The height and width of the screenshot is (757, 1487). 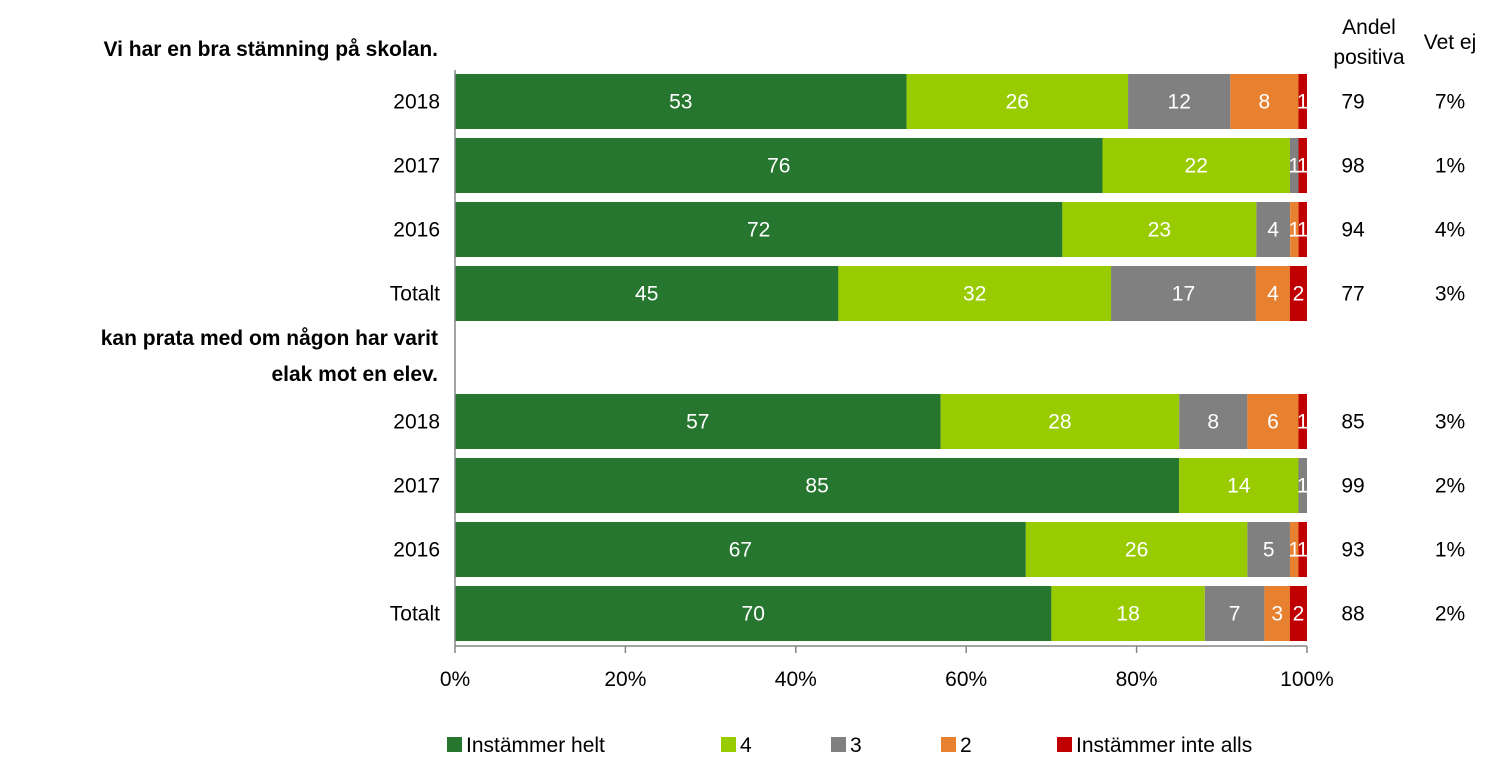 What do you see at coordinates (1164, 745) in the screenshot?
I see `legend-entry: Instämmer inte alls` at bounding box center [1164, 745].